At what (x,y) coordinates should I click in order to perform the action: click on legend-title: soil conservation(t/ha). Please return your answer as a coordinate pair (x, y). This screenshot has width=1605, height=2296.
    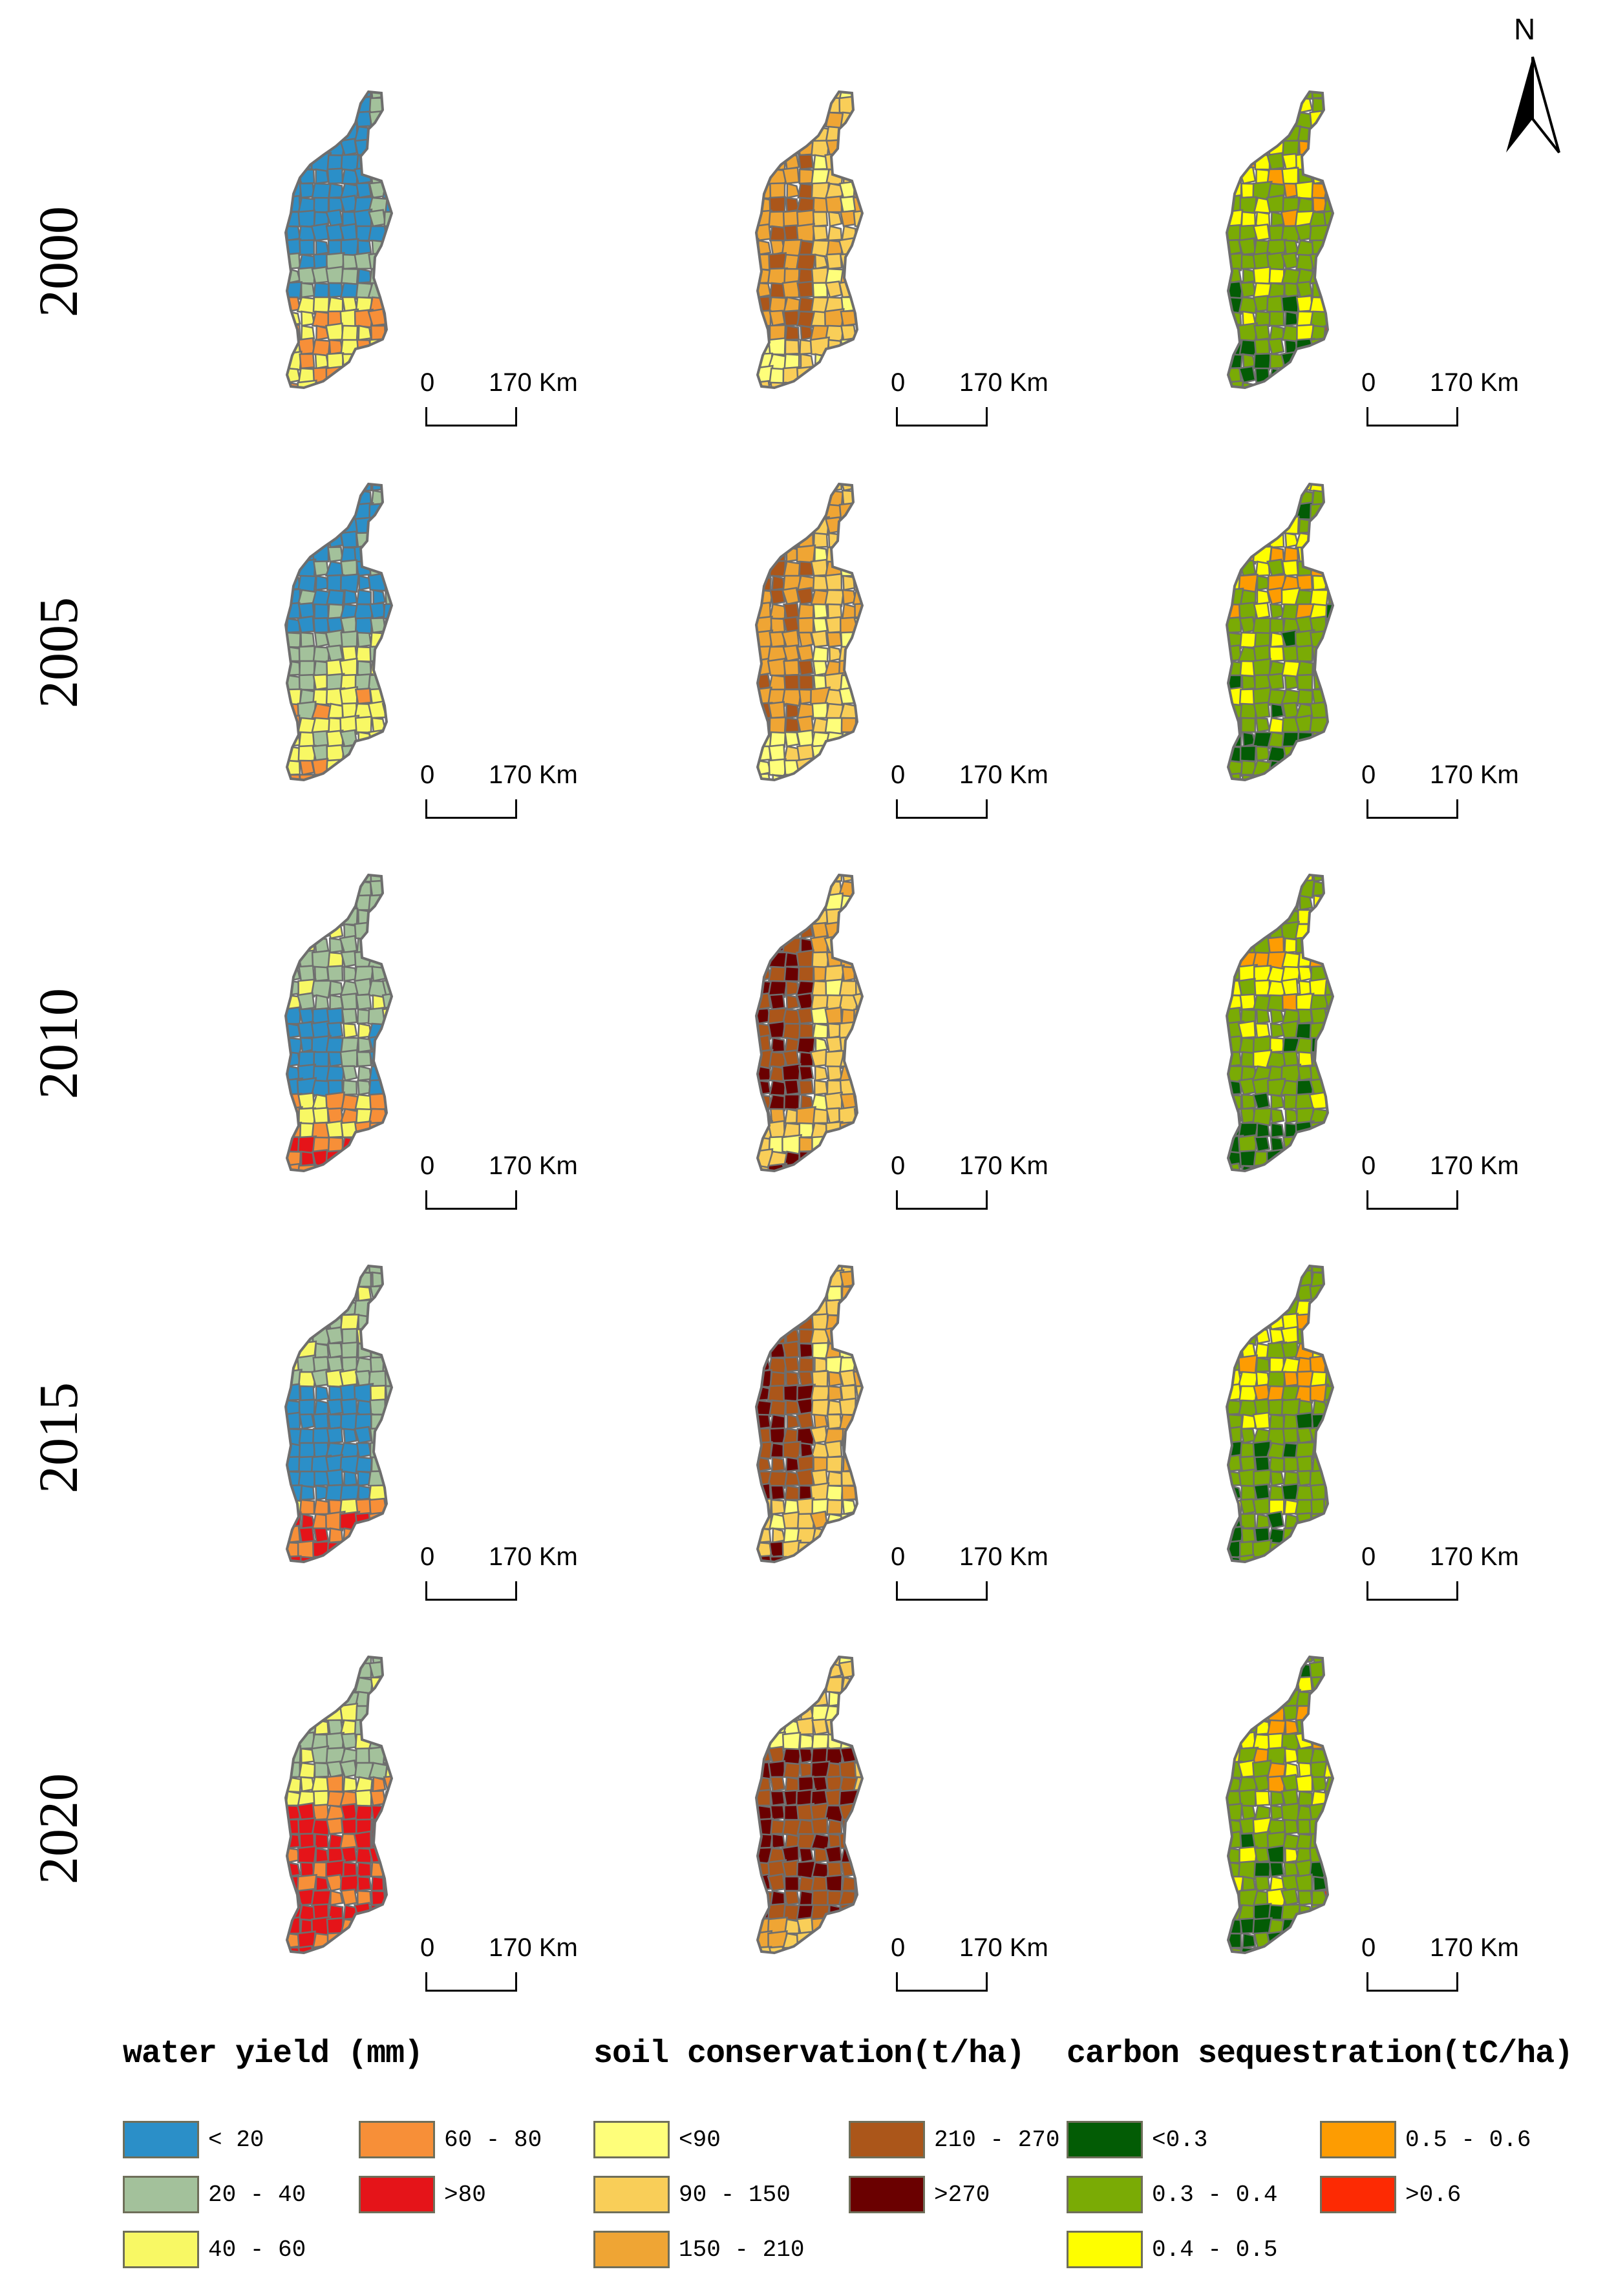
    Looking at the image, I should click on (809, 2054).